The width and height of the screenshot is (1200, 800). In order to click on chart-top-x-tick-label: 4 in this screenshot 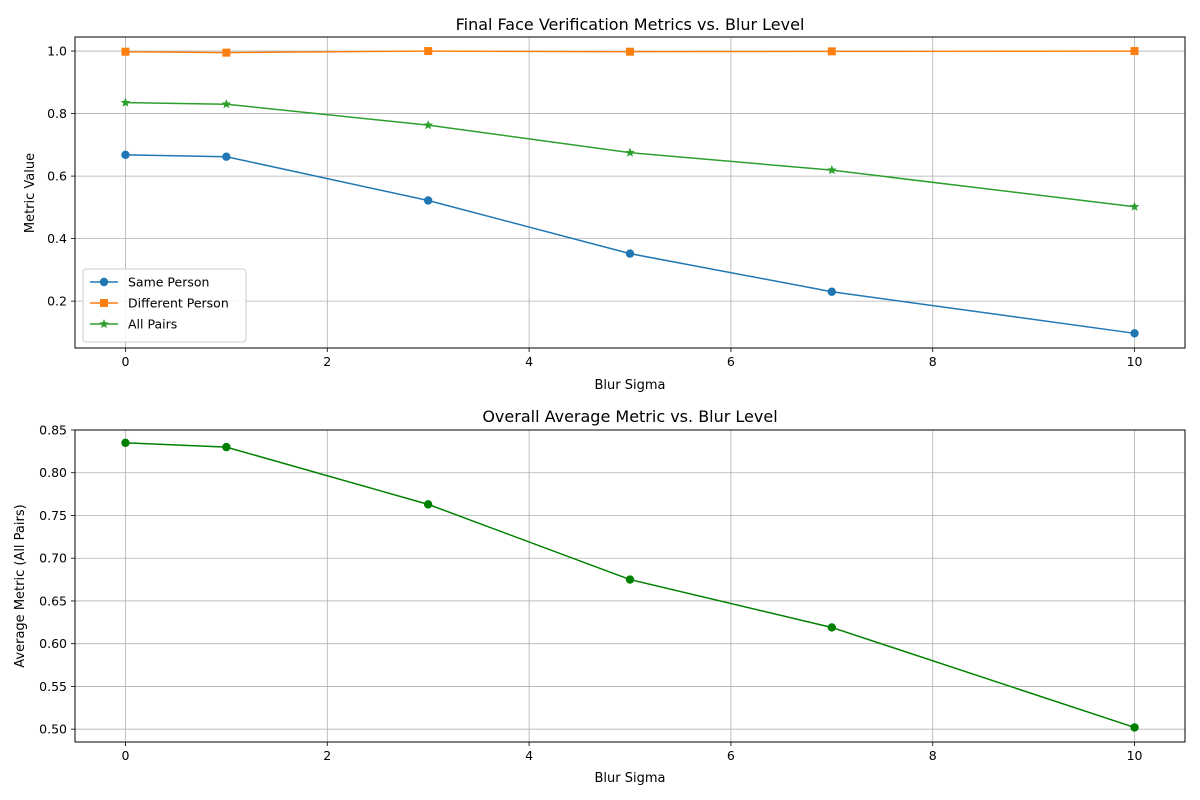, I will do `click(529, 361)`.